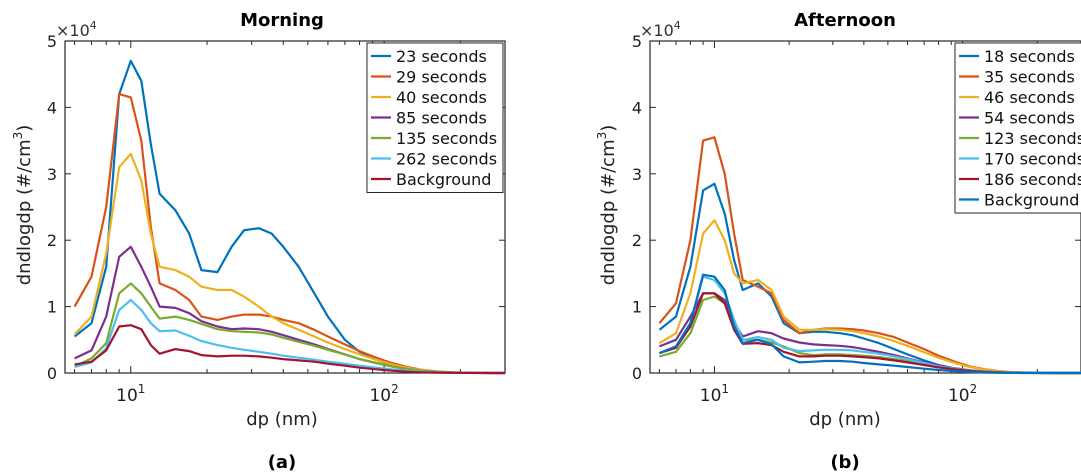 Image resolution: width=1081 pixels, height=475 pixels. Describe the element at coordinates (1029, 118) in the screenshot. I see `legend-label: 54 seconds` at that location.